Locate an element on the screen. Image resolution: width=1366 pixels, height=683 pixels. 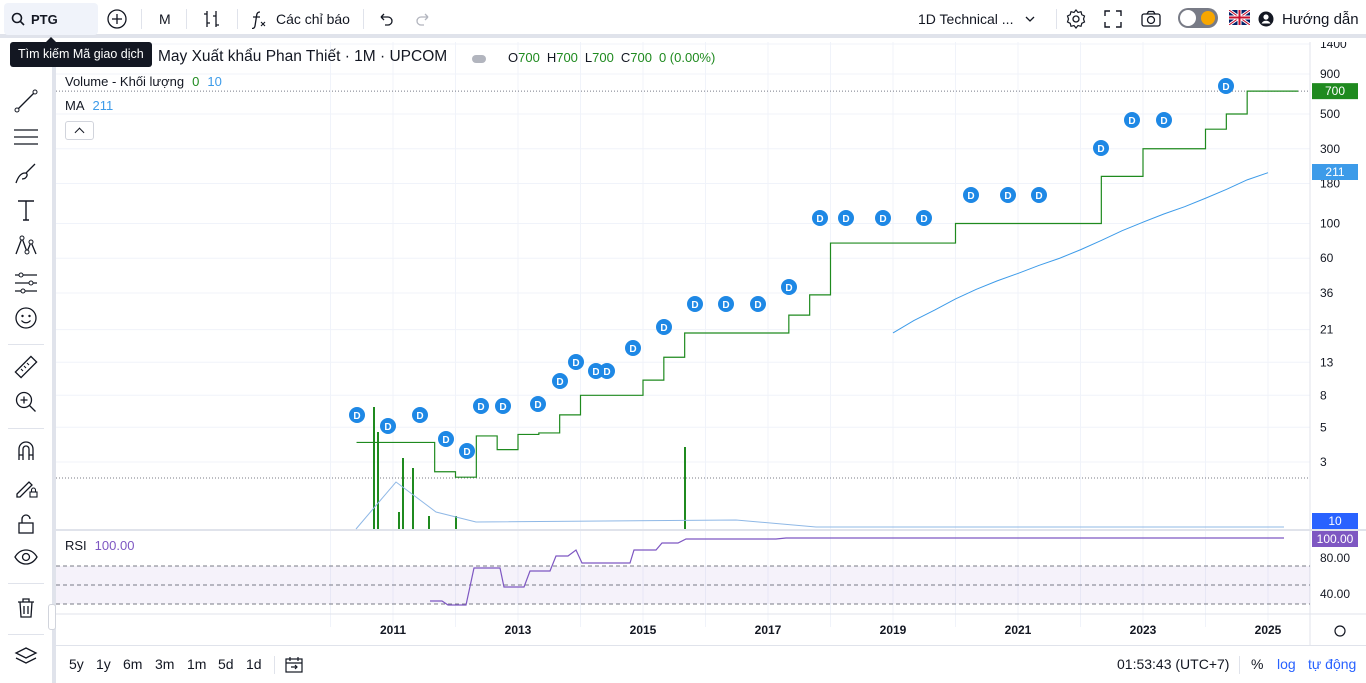
range-1y: 1y is located at coordinates (103, 664).